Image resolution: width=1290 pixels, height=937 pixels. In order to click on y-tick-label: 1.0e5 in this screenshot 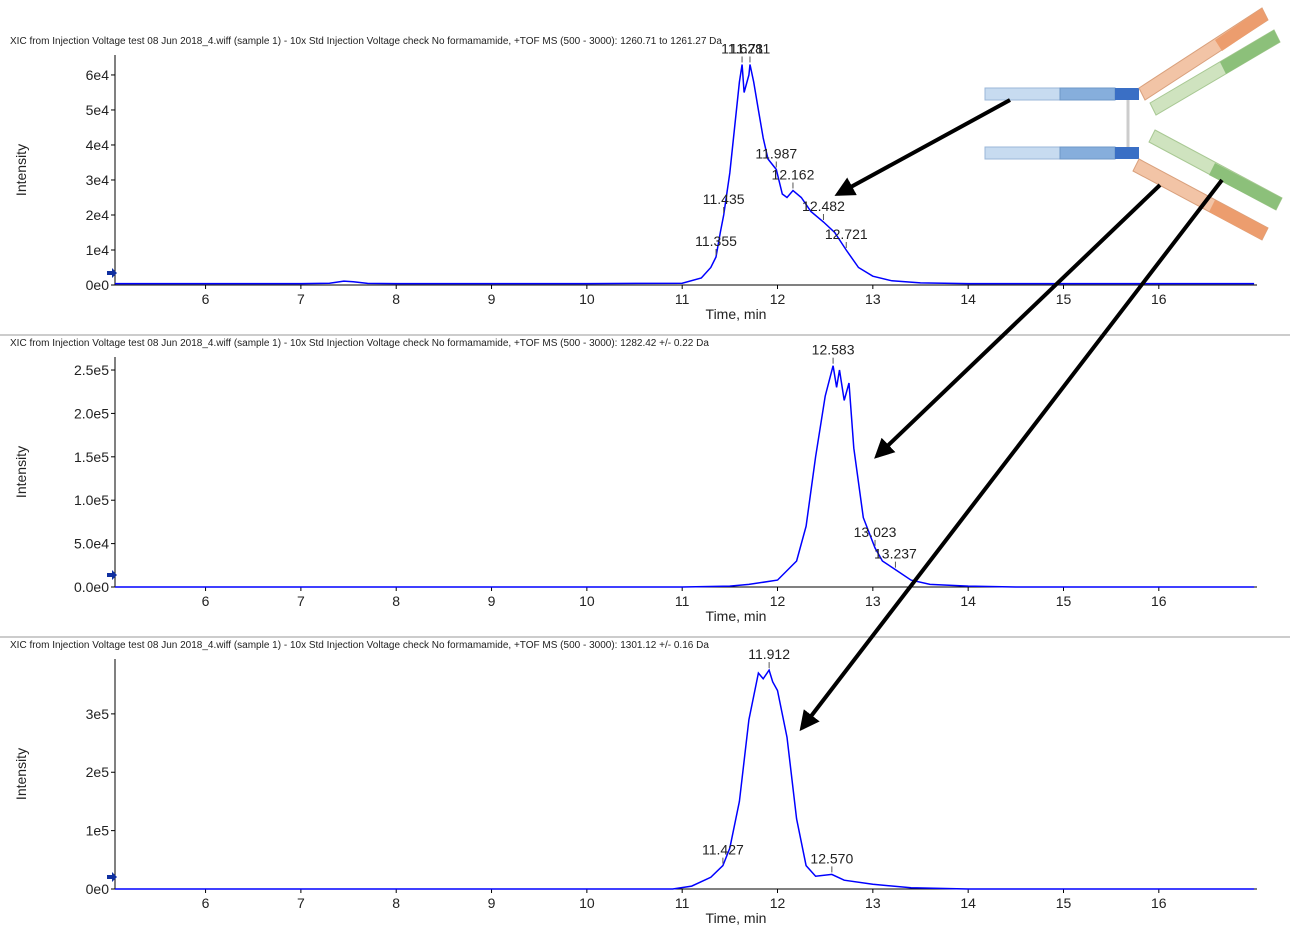, I will do `click(91, 500)`.